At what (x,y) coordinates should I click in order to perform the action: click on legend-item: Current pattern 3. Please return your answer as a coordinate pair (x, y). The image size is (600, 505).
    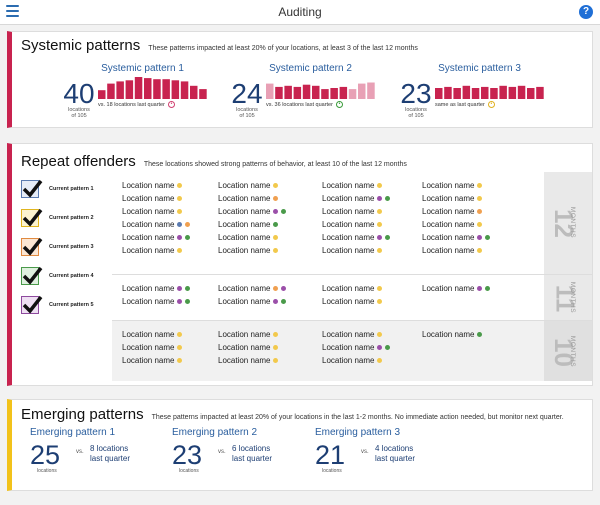
    Looking at the image, I should click on (57, 246).